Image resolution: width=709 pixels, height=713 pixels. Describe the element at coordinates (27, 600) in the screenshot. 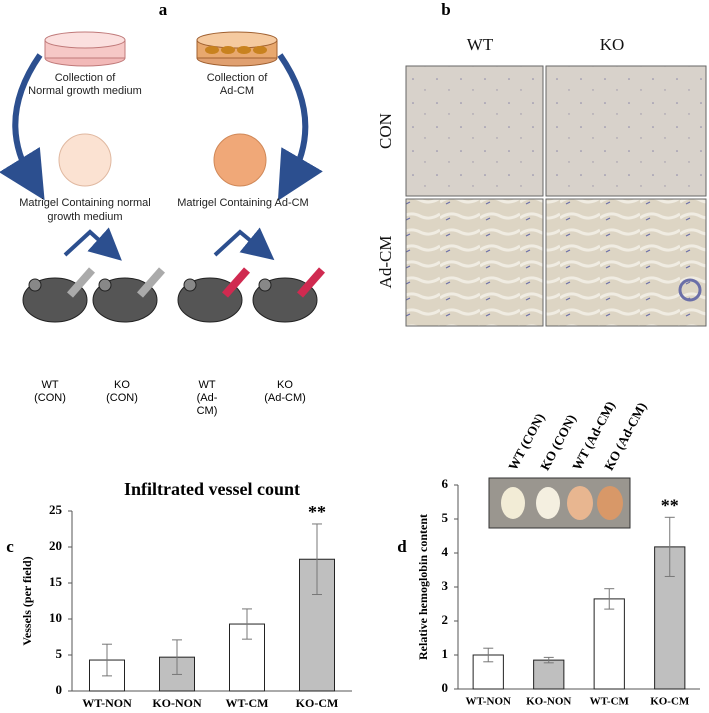

I see `y-axis-label: Vessels (per field)` at that location.